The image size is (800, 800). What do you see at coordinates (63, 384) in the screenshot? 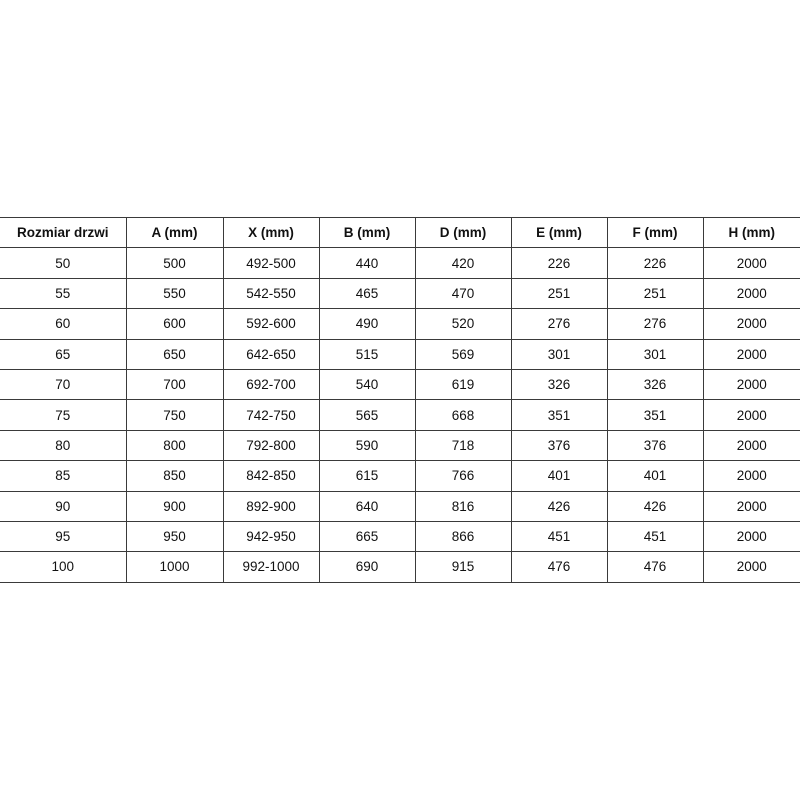
I see `table-cell: 70` at bounding box center [63, 384].